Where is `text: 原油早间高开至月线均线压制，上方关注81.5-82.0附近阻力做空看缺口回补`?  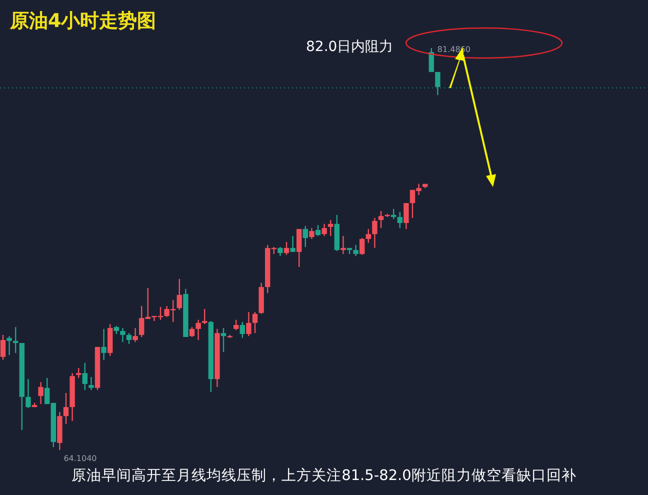
text: 原油早间高开至月线均线压制，上方关注81.5-82.0附近阻力做空看缺口回补 is located at coordinates (324, 475).